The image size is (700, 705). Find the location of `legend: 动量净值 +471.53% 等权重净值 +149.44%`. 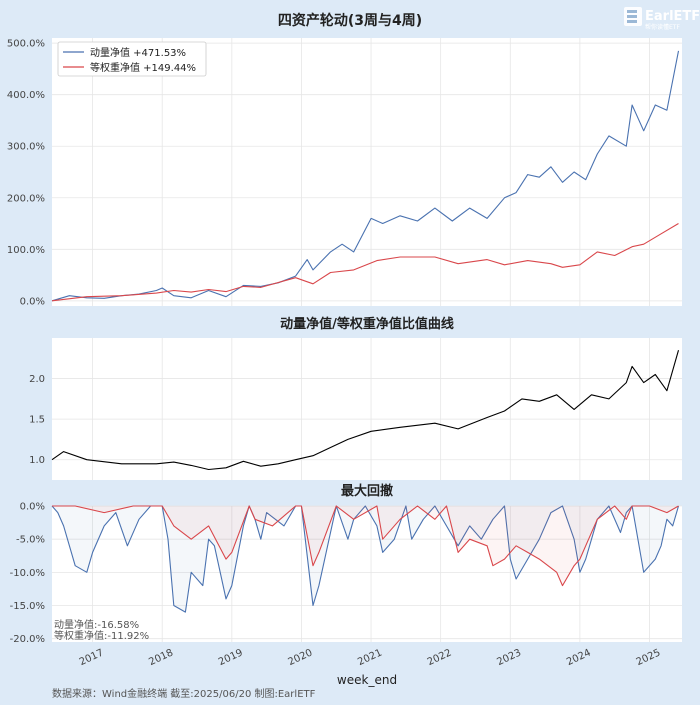

legend: 动量净值 +471.53% 等权重净值 +149.44% is located at coordinates (132, 59).